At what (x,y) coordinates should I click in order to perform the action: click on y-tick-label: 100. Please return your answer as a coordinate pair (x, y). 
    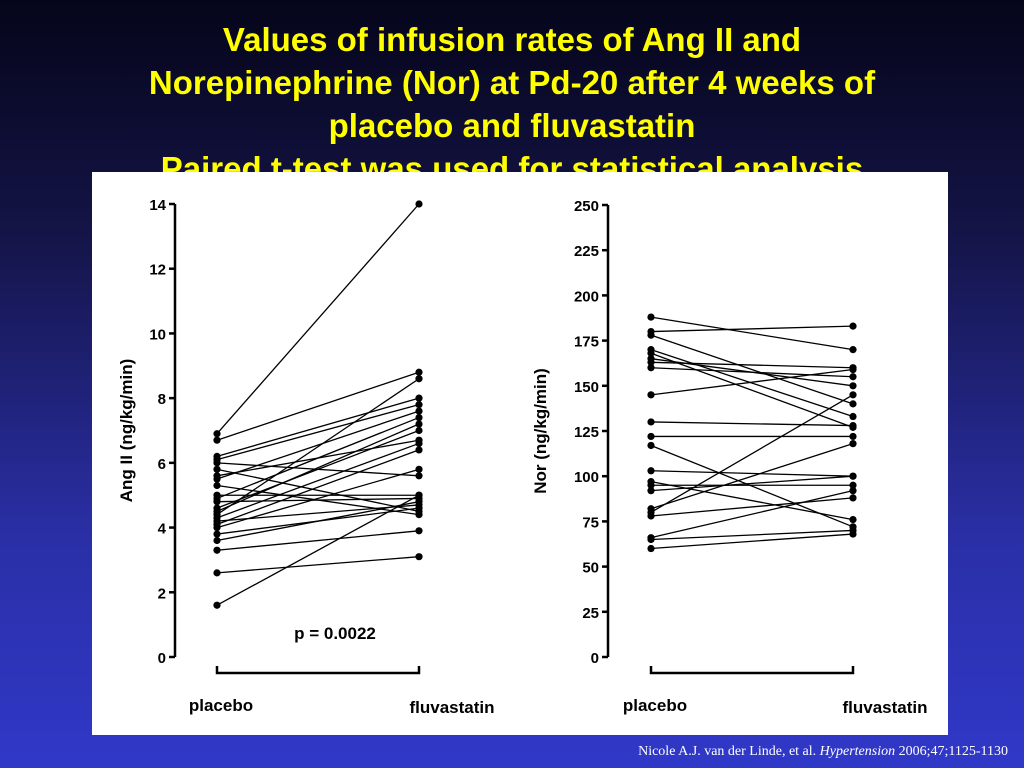
    Looking at the image, I should click on (586, 477).